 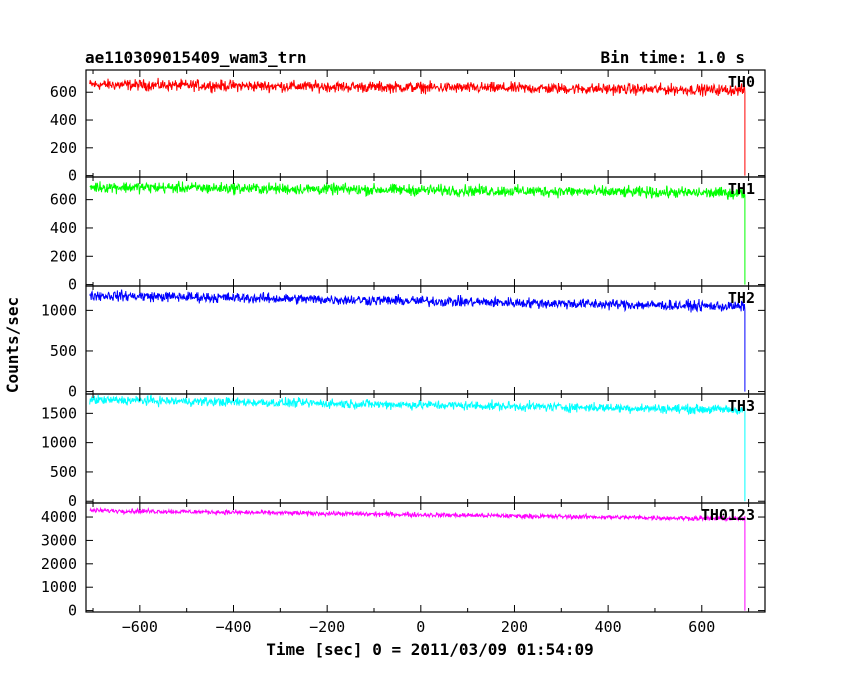 What do you see at coordinates (417, 558) in the screenshot?
I see `series-line-th0123` at bounding box center [417, 558].